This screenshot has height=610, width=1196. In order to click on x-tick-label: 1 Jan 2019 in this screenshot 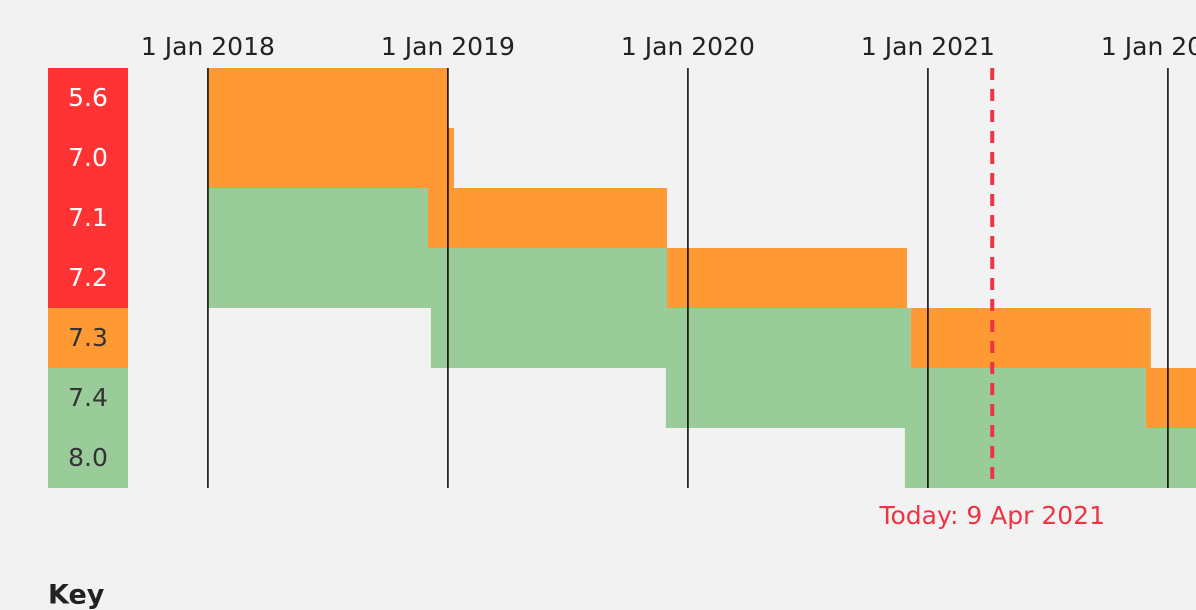, I will do `click(448, 46)`.